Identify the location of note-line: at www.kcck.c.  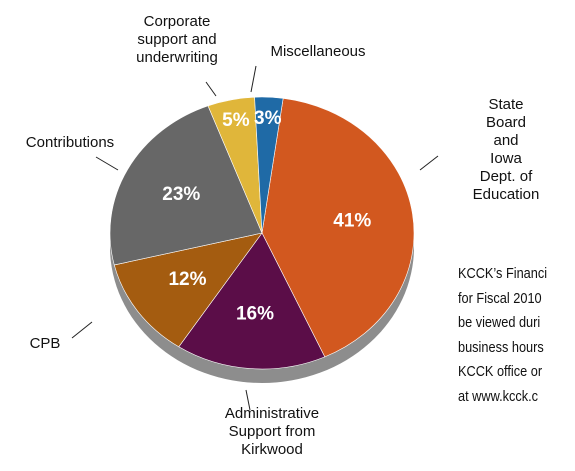
(498, 396).